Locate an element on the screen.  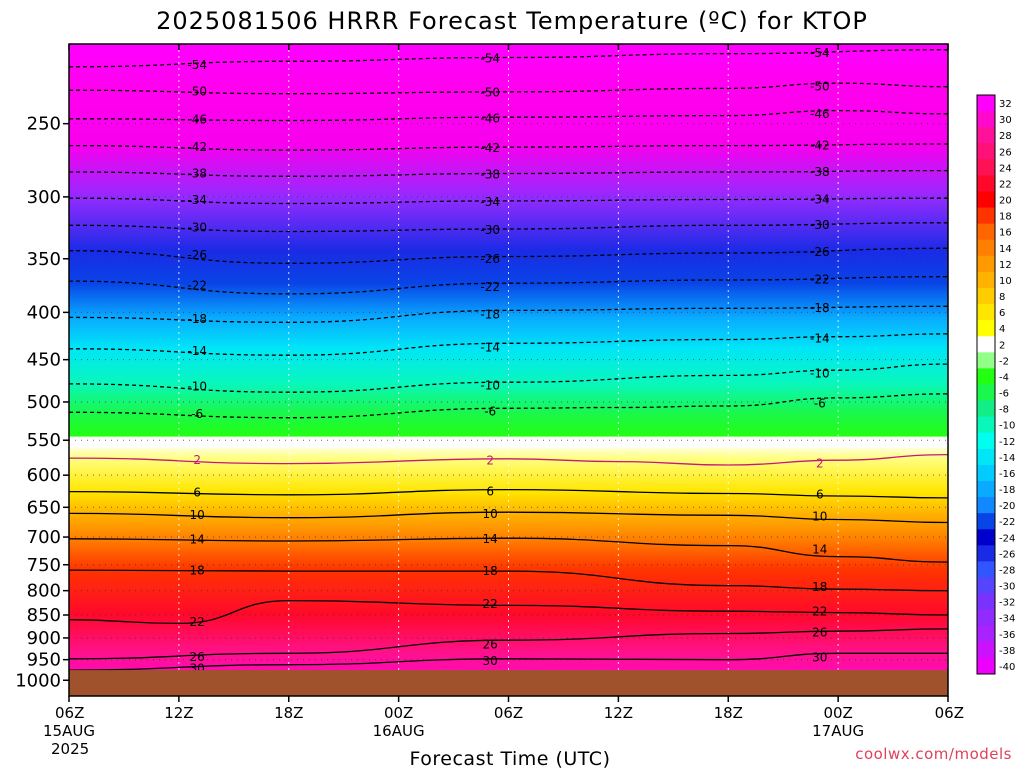
credit-text: coolwx.com/models is located at coordinates (933, 754).